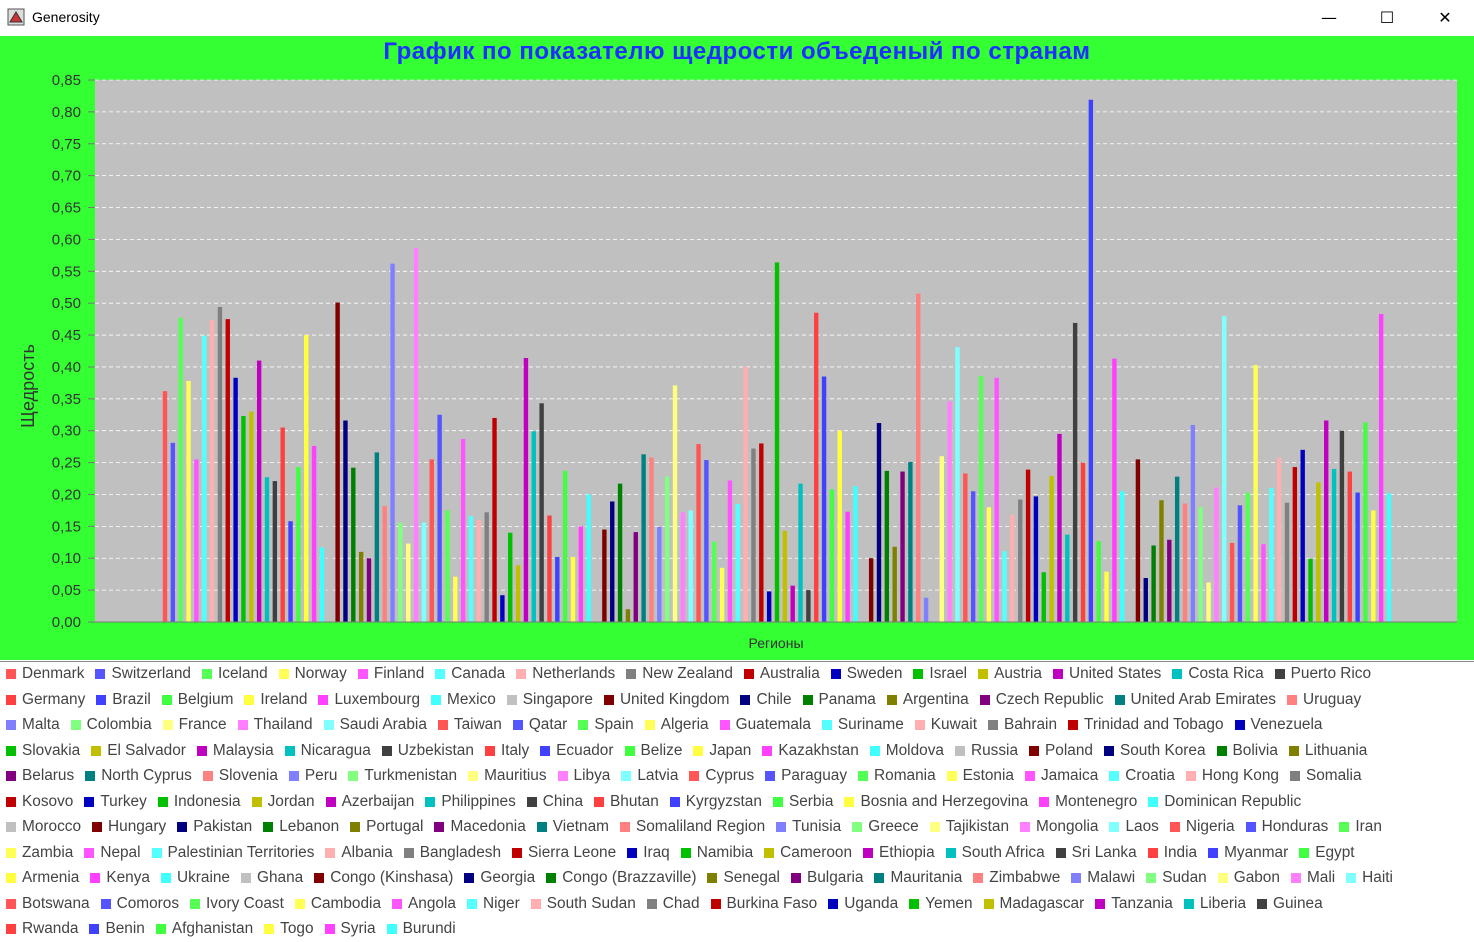  What do you see at coordinates (33, 725) in the screenshot?
I see `legend-item: Malta` at bounding box center [33, 725].